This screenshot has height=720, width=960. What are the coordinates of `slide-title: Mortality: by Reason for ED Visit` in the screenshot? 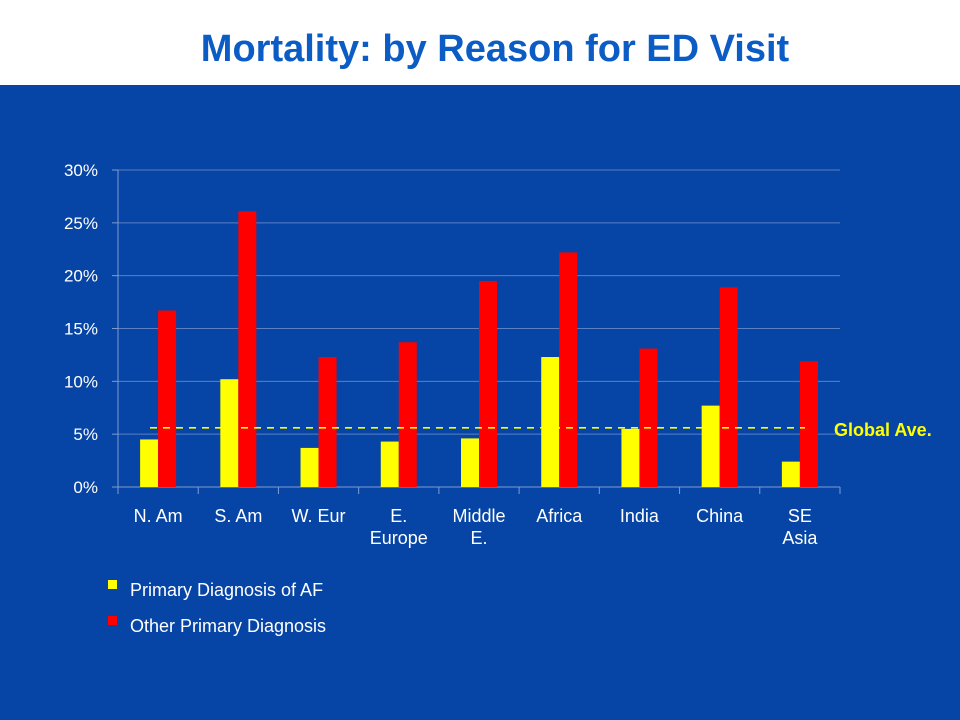 It's located at (495, 49).